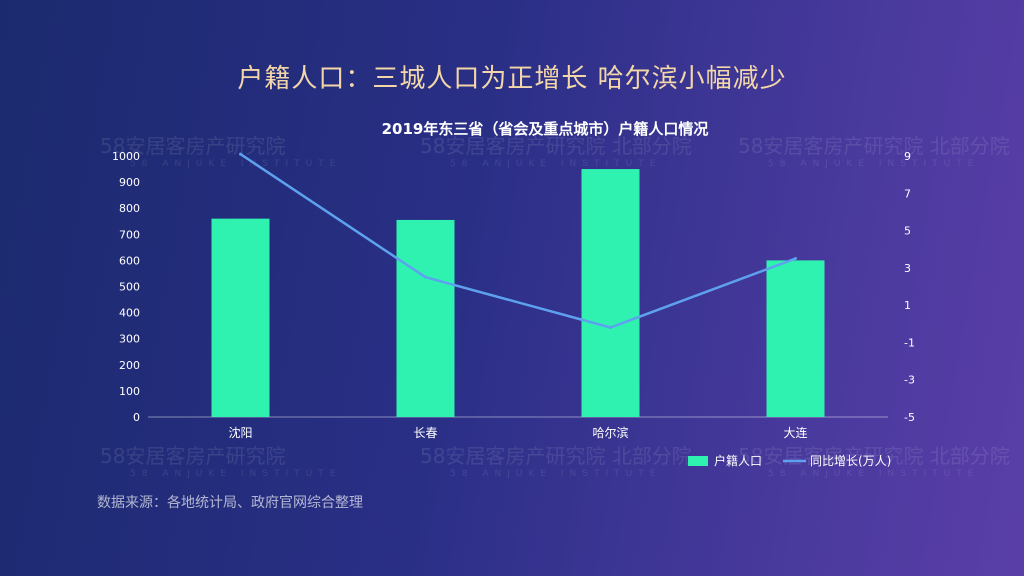 The height and width of the screenshot is (576, 1024). Describe the element at coordinates (789, 460) in the screenshot. I see `legend: 户籍人口 同比增长(万人)` at that location.